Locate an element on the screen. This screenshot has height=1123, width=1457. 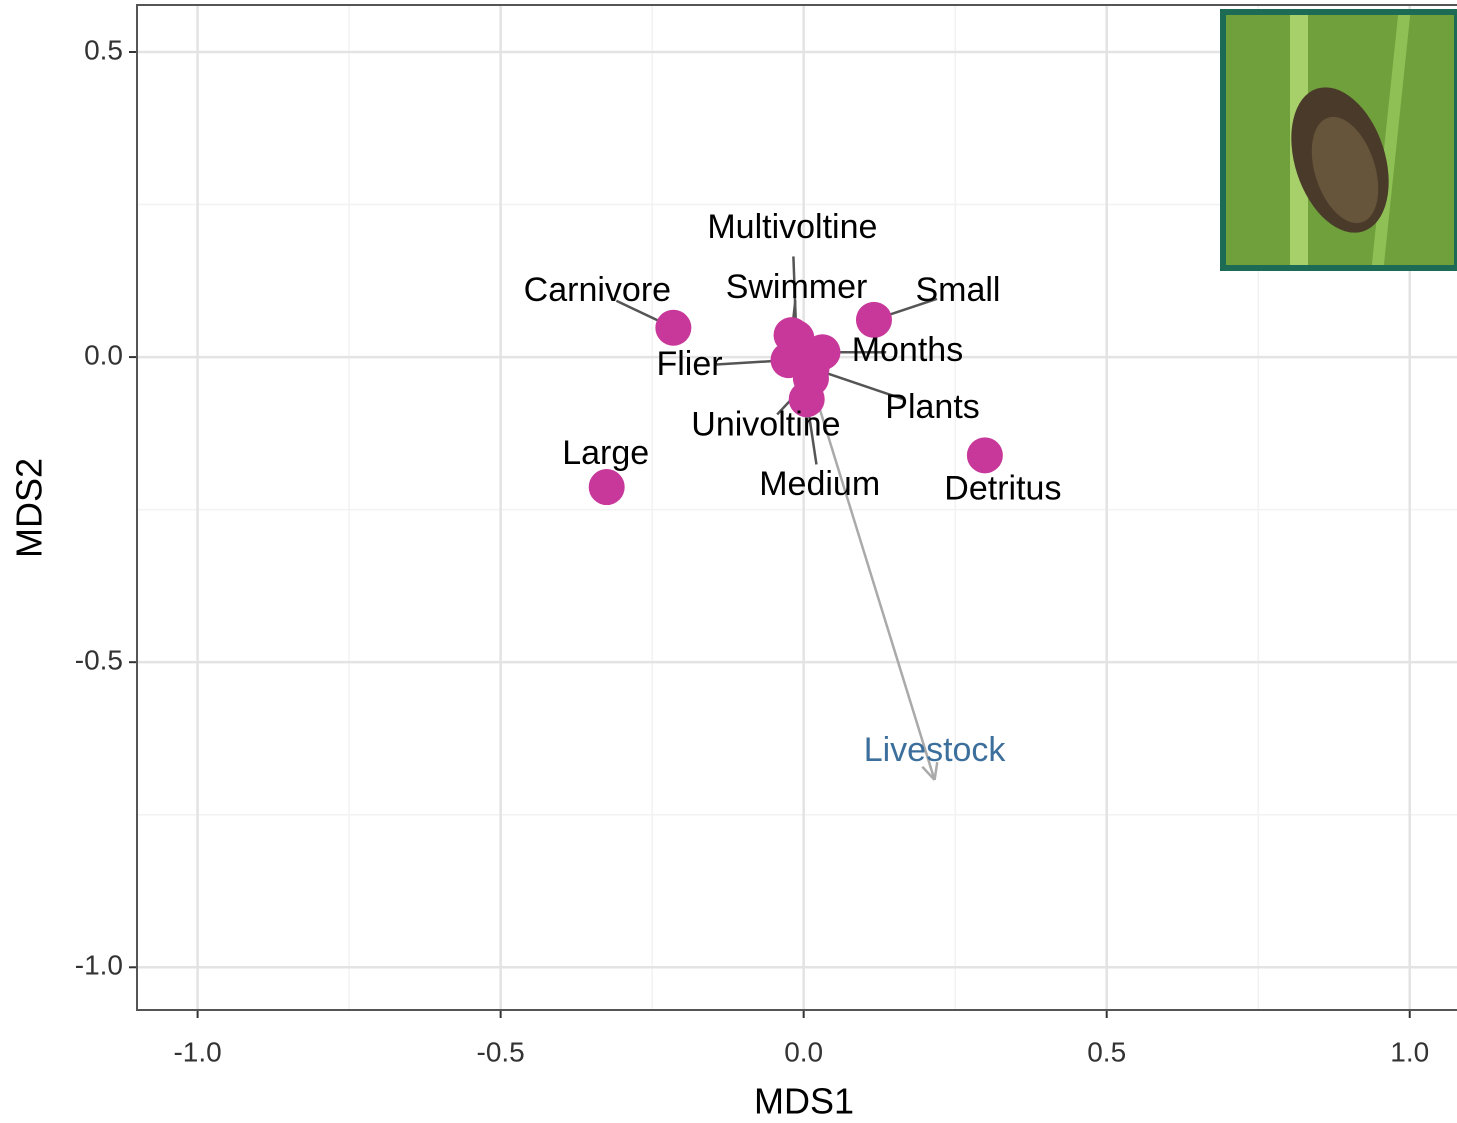
y-tick-label: 0.0 is located at coordinates (103, 354).